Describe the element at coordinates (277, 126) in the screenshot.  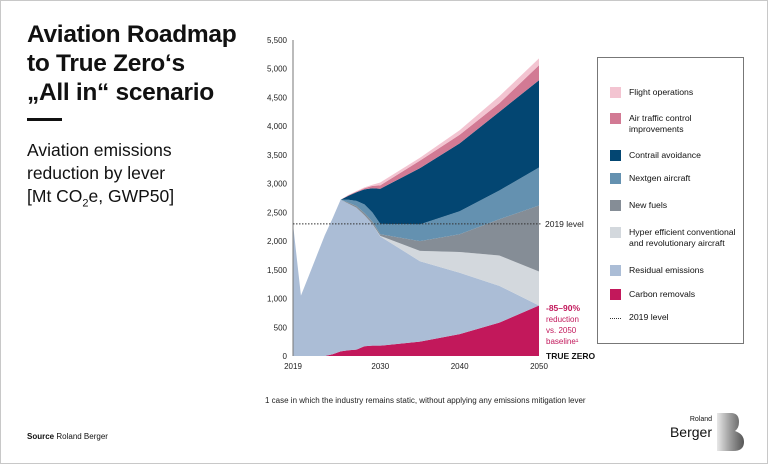
I see `y-tick-label: 4,000` at that location.